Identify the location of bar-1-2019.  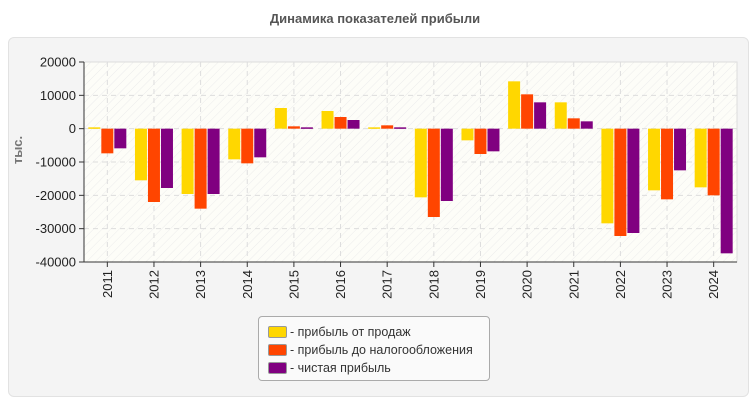
(467, 134).